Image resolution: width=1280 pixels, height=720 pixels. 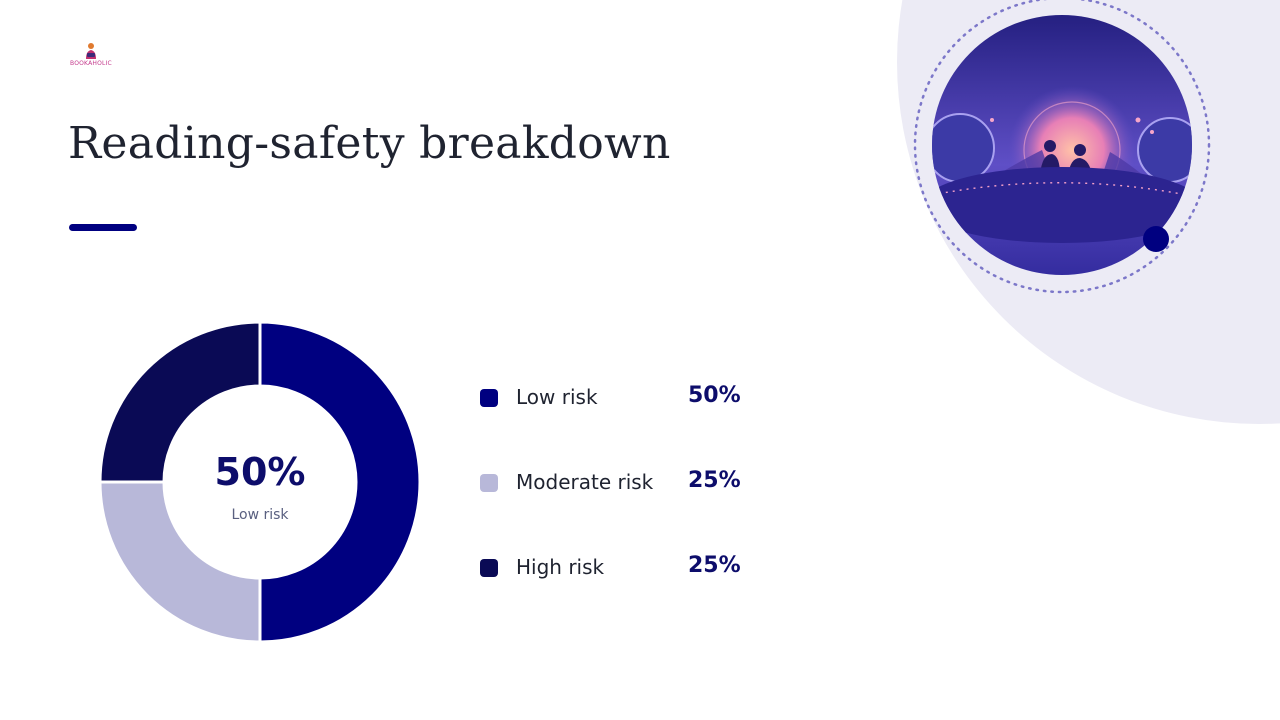 What do you see at coordinates (181, 561) in the screenshot?
I see `donut-slice-moderate-risk` at bounding box center [181, 561].